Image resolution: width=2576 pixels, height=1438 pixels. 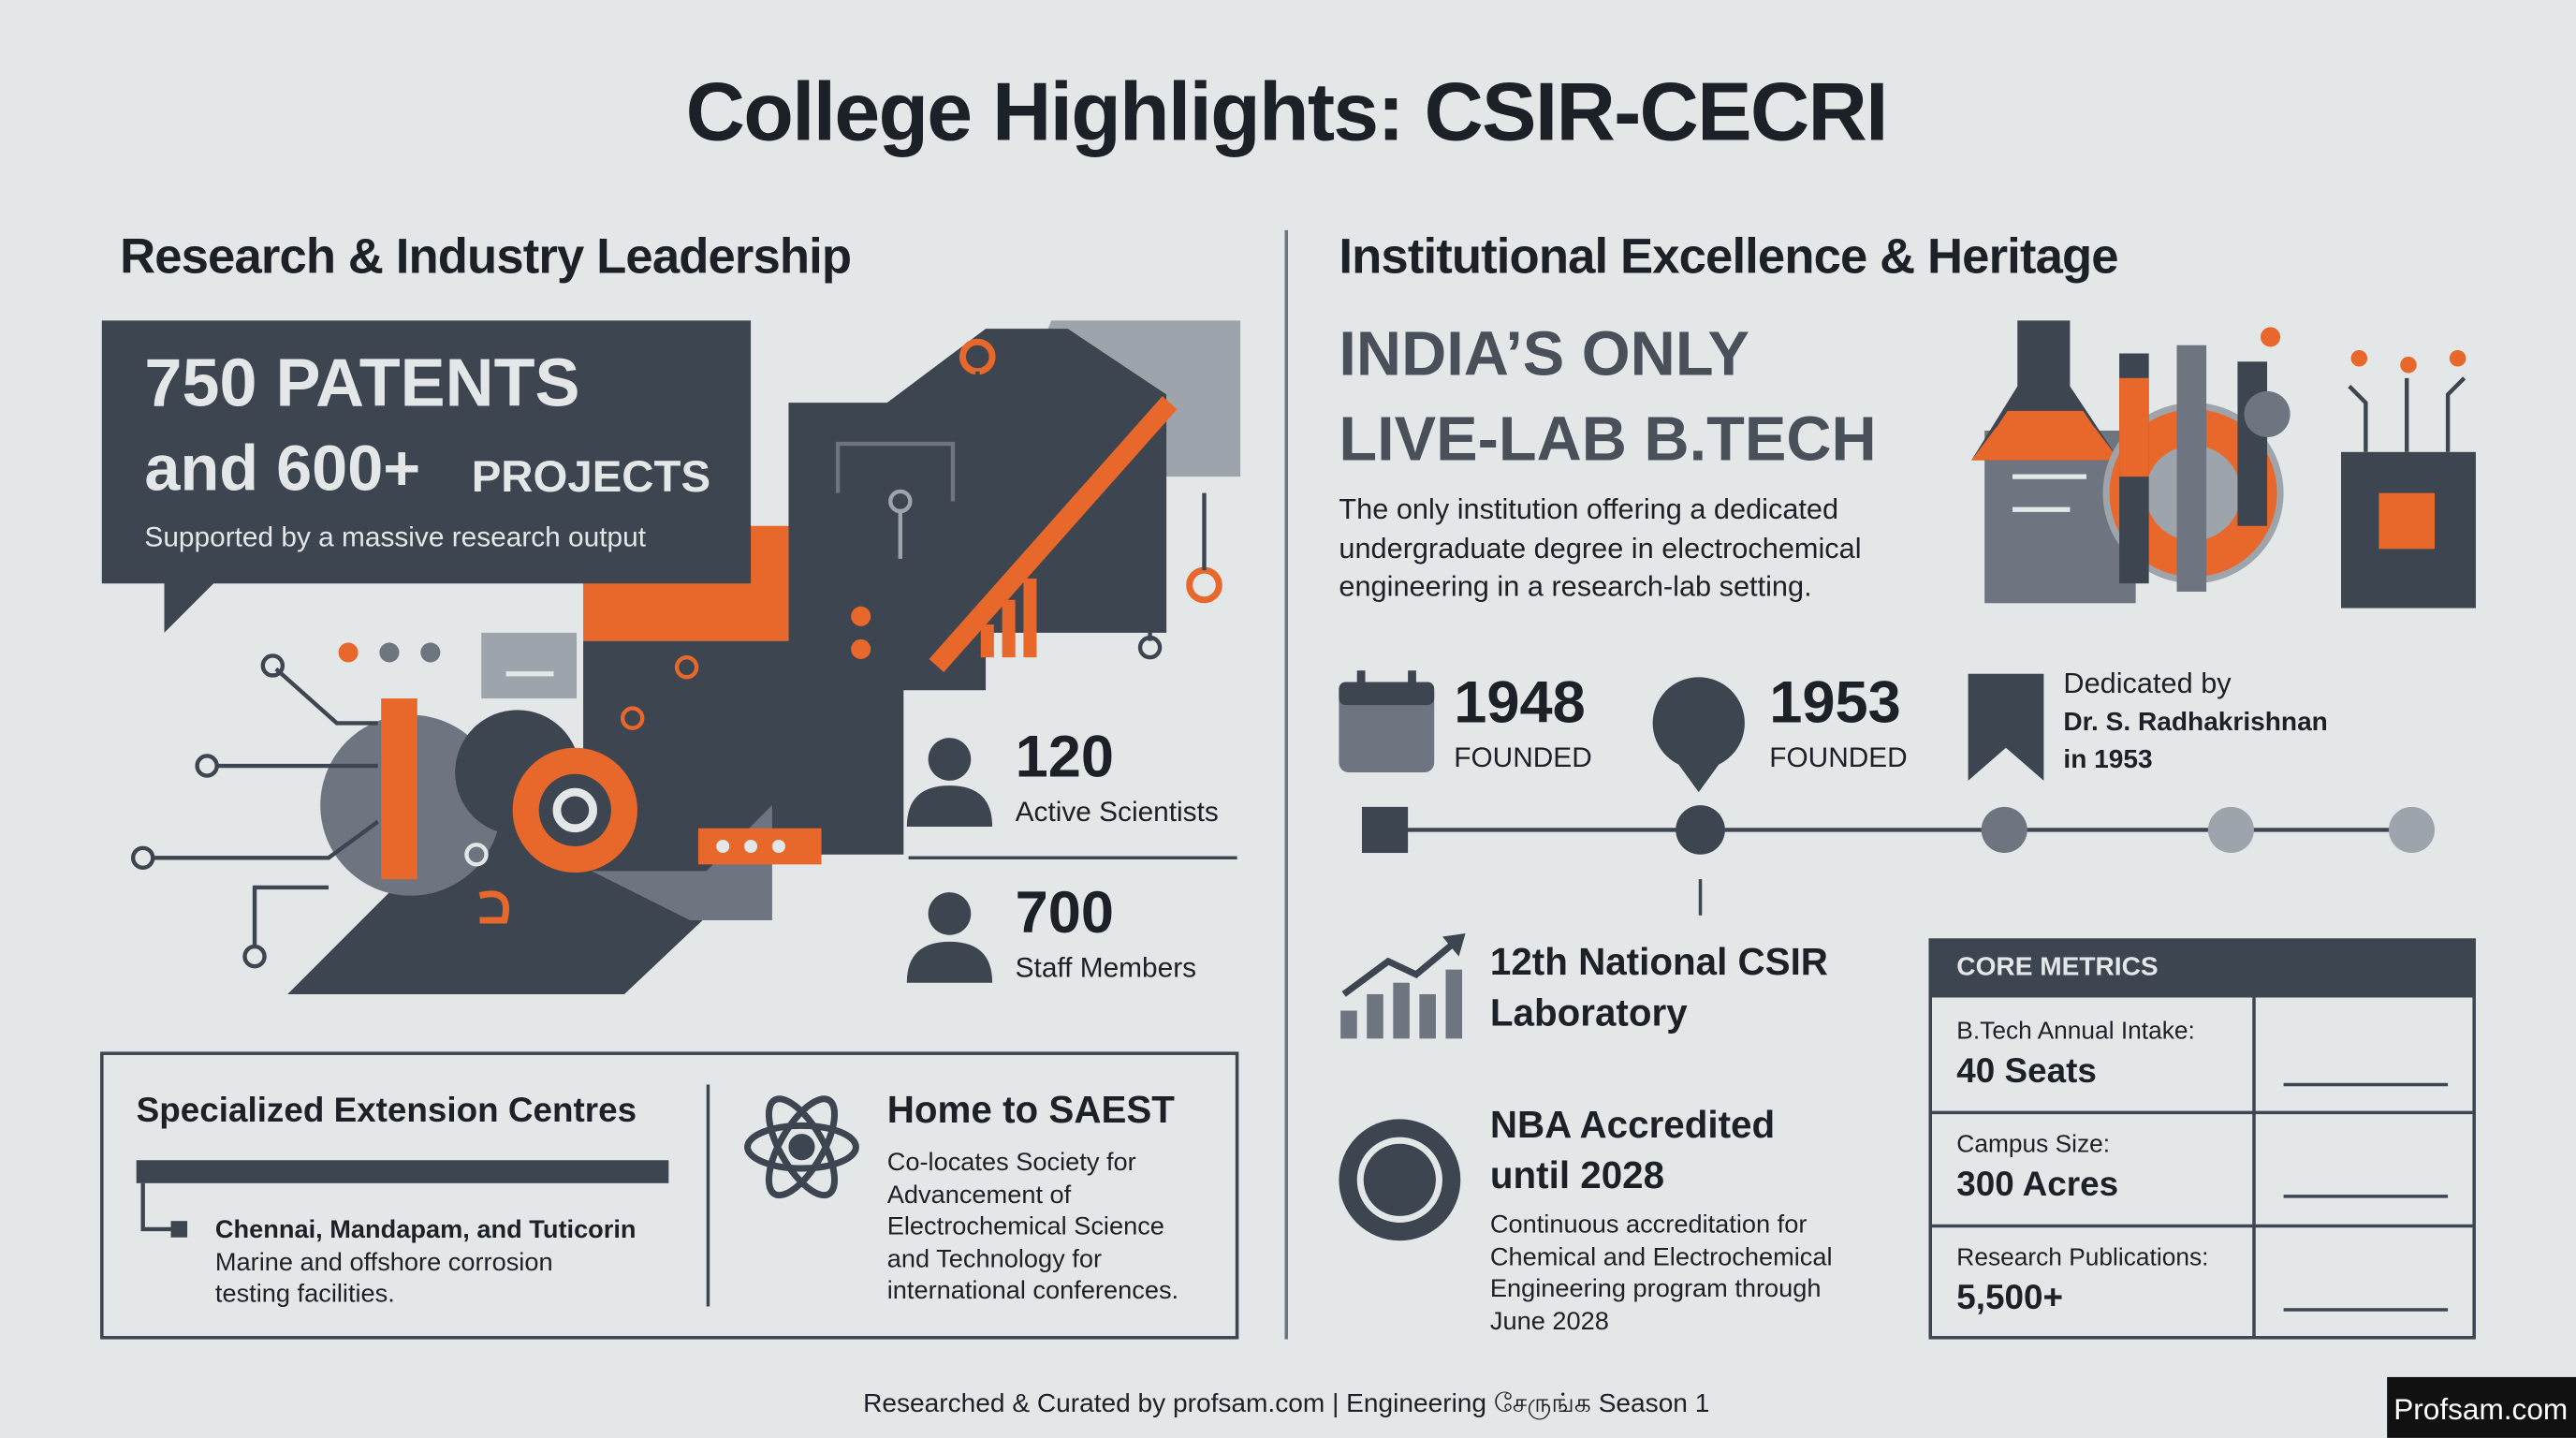 I want to click on saest-description: Advancement of, so click(x=979, y=1194).